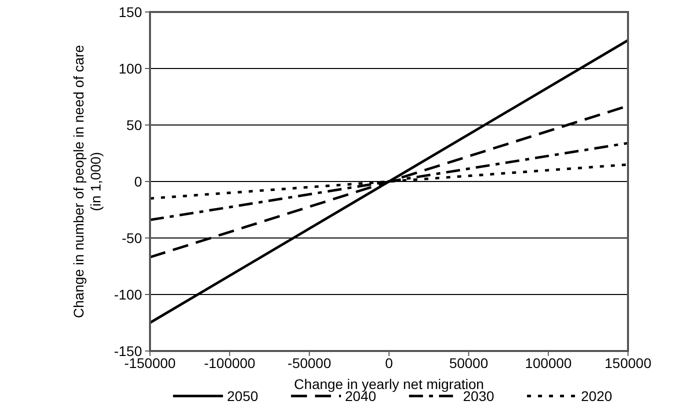 This screenshot has width=686, height=408. What do you see at coordinates (128, 294) in the screenshot?
I see `y-tick-label: -100` at bounding box center [128, 294].